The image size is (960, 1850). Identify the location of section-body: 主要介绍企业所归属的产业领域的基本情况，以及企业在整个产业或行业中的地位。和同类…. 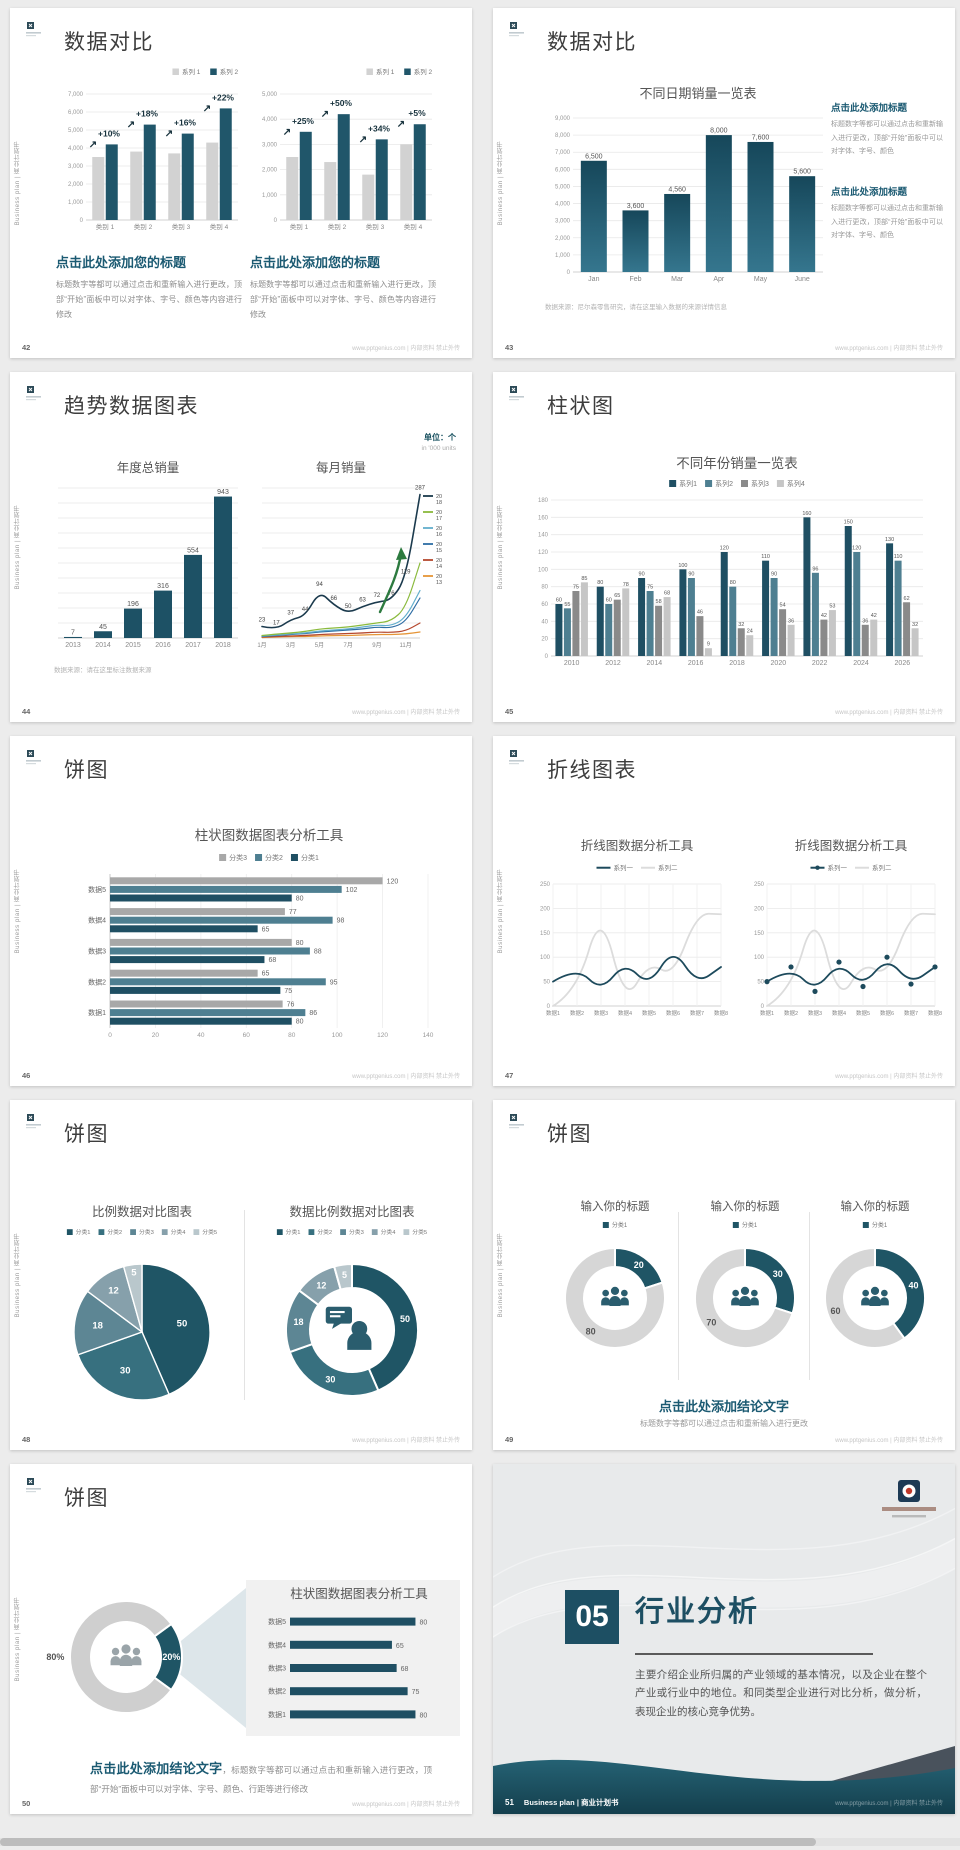
(781, 1693).